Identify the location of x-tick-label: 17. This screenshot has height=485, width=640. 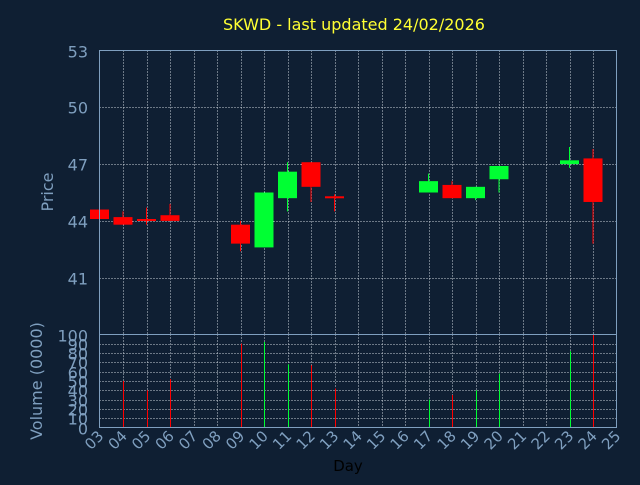
(423, 440).